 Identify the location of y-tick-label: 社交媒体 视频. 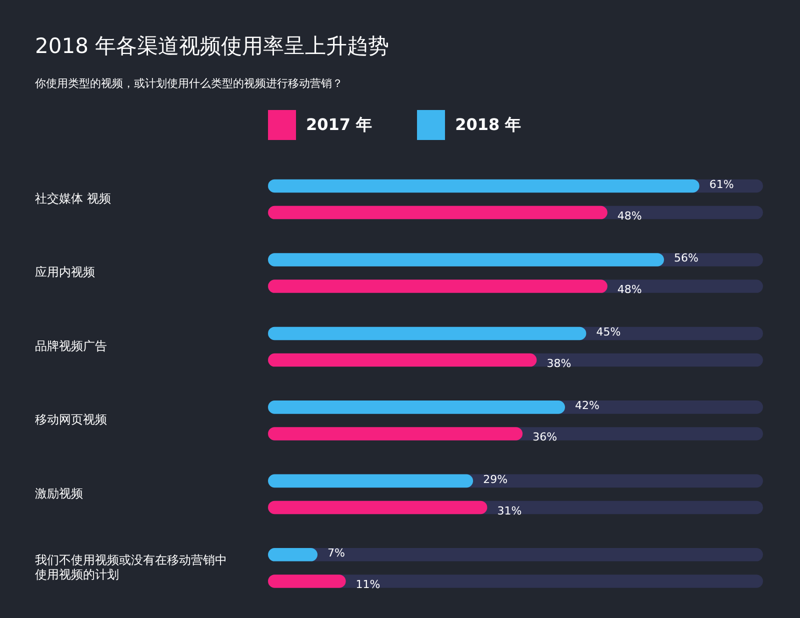
(73, 198).